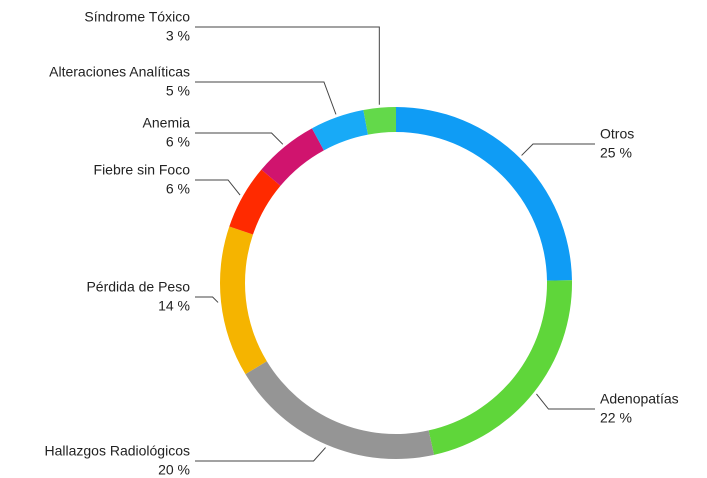 This screenshot has width=707, height=478. I want to click on slice-label: Síndrome Tóxico, so click(137, 17).